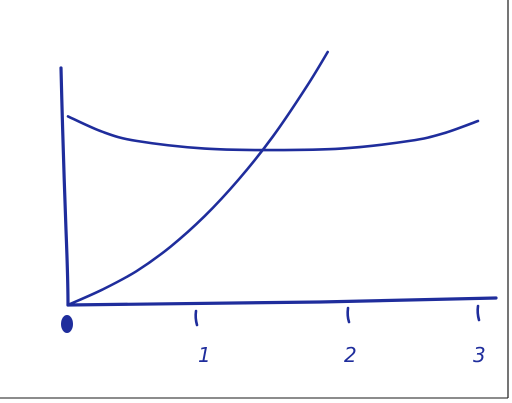 This screenshot has width=512, height=403. Describe the element at coordinates (64, 186) in the screenshot. I see `y-axis` at that location.